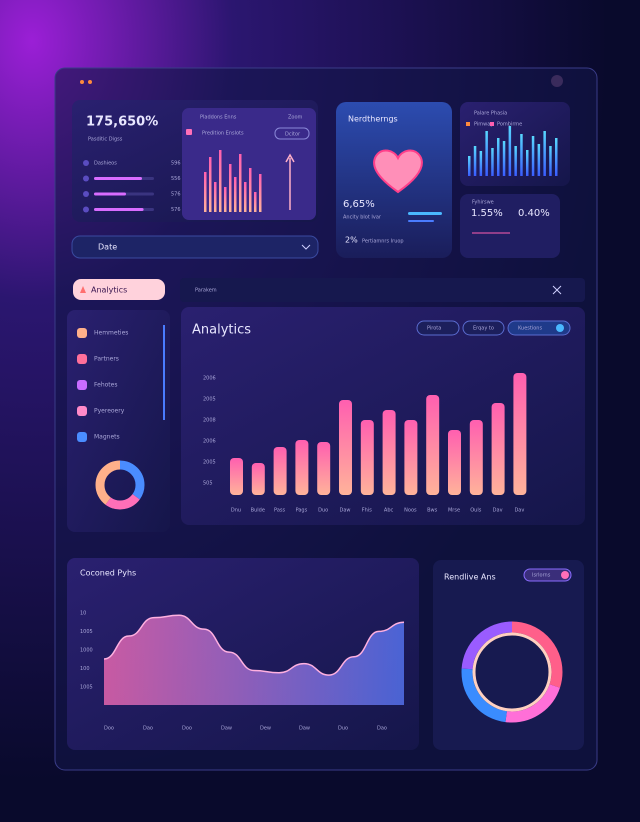 This screenshot has height=822, width=640. Describe the element at coordinates (118, 421) in the screenshot. I see `sidebar` at that location.